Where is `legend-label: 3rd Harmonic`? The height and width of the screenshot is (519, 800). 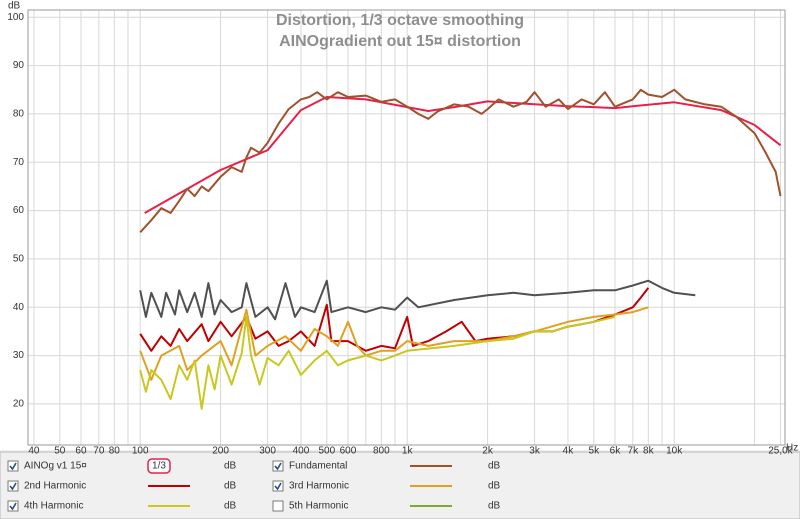 legend-label: 3rd Harmonic is located at coordinates (319, 486).